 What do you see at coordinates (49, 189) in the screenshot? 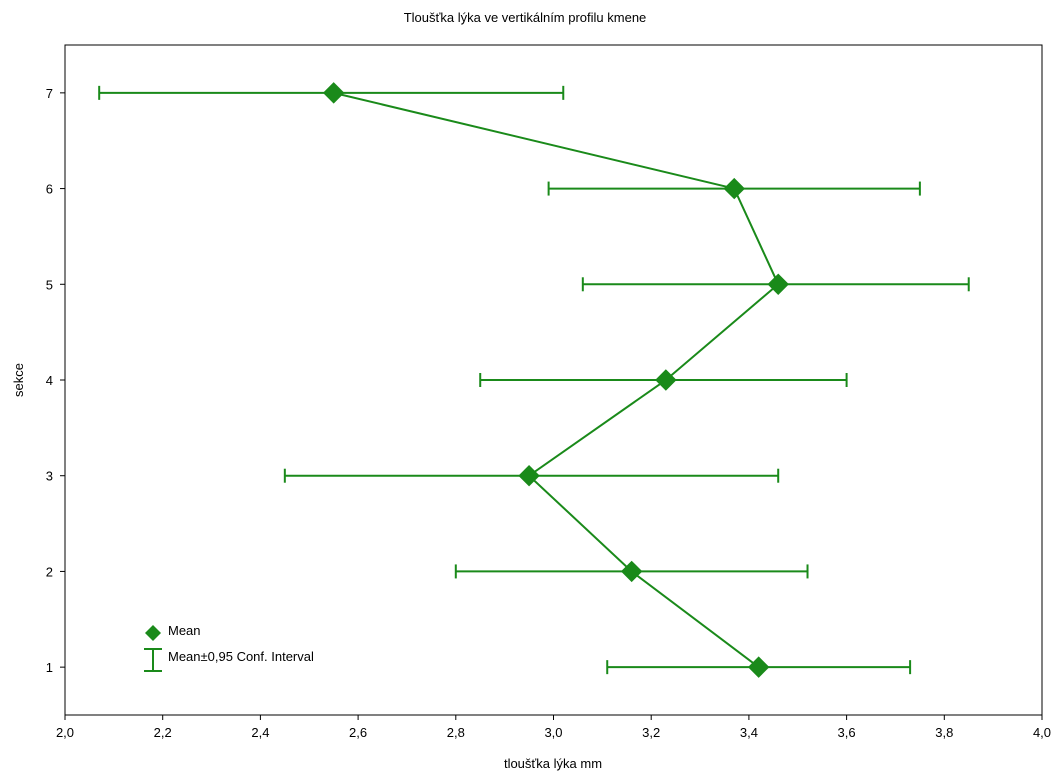
I see `y-tick-label: 6` at bounding box center [49, 189].